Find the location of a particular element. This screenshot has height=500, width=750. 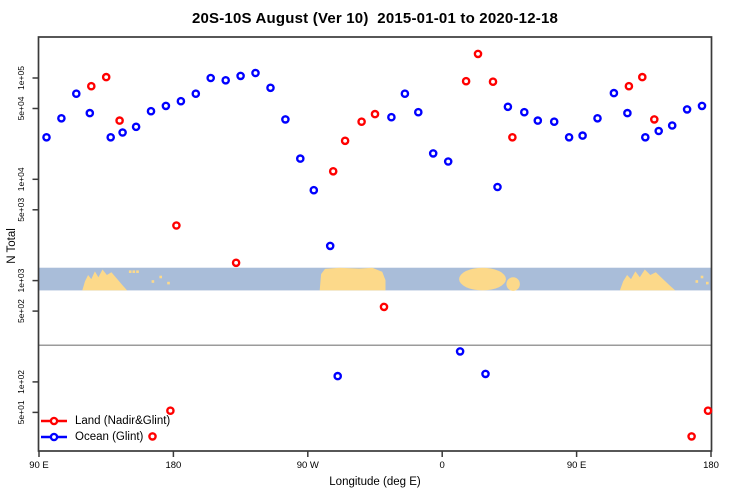

y-tick-label: 1e+03 is located at coordinates (21, 280).